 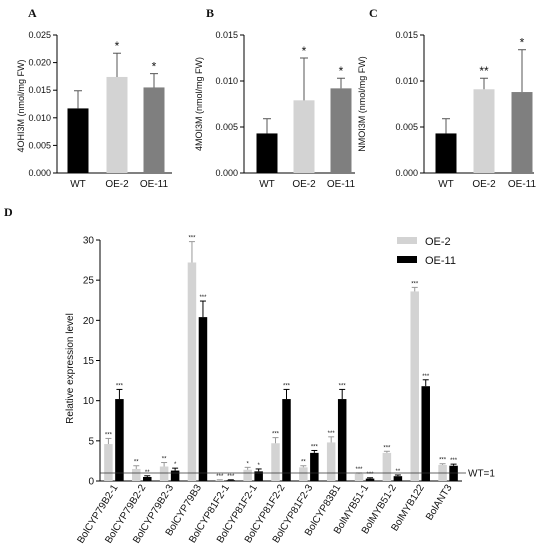 What do you see at coordinates (210, 13) in the screenshot?
I see `panel-label: B` at bounding box center [210, 13].